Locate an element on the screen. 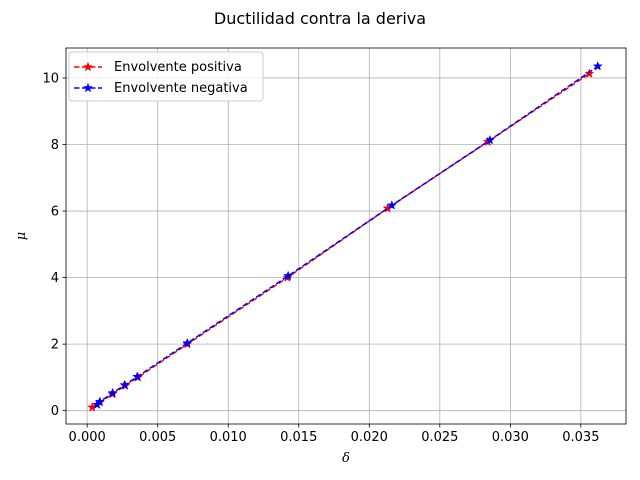 The width and height of the screenshot is (640, 480). y-tick-label: 8 is located at coordinates (55, 145).